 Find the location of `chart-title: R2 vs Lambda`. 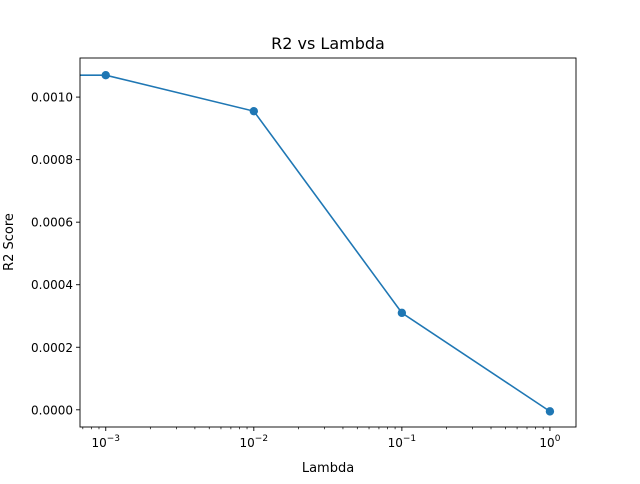

chart-title: R2 vs Lambda is located at coordinates (328, 43).